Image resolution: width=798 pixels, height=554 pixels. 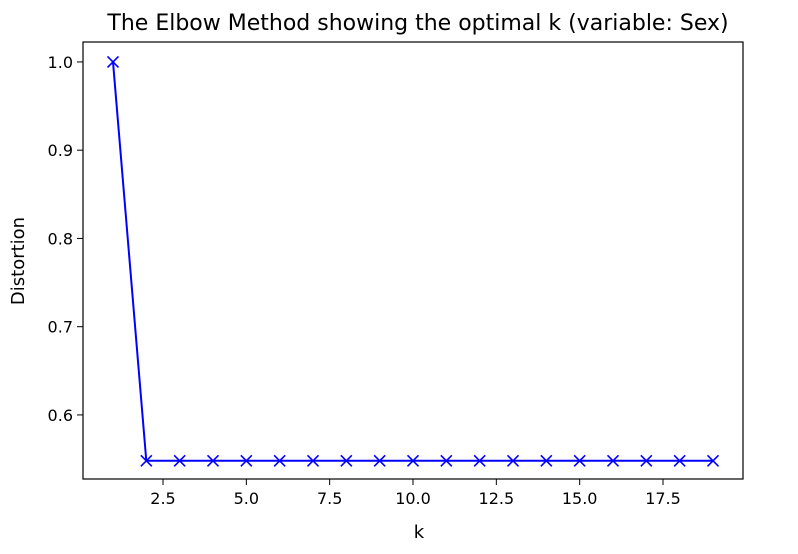 What do you see at coordinates (419, 532) in the screenshot?
I see `x-axis-label: k` at bounding box center [419, 532].